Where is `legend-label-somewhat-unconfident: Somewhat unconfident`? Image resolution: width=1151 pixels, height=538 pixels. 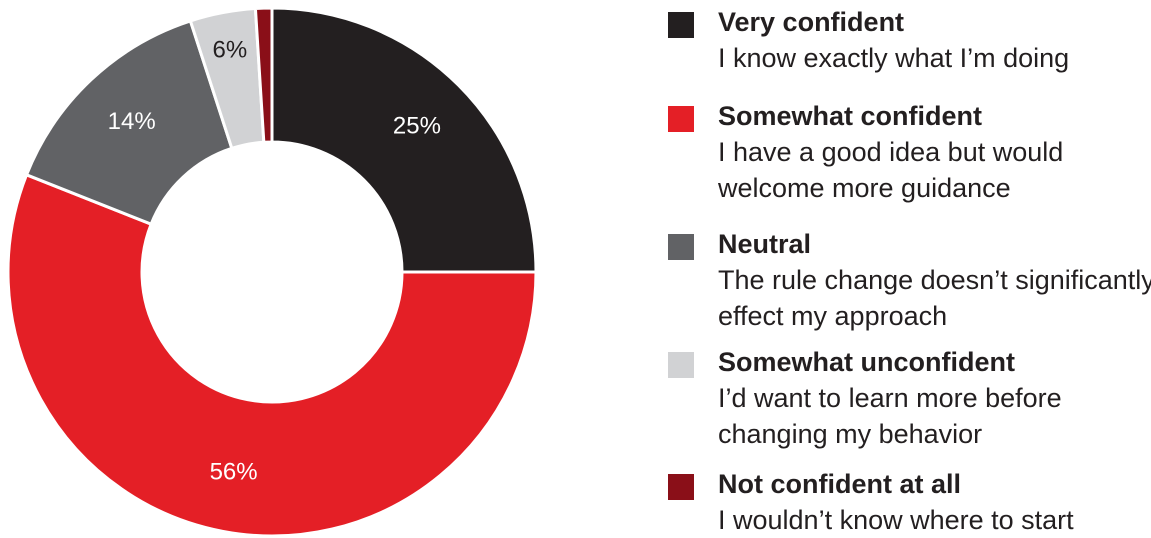 legend-label-somewhat-unconfident: Somewhat unconfident is located at coordinates (866, 362).